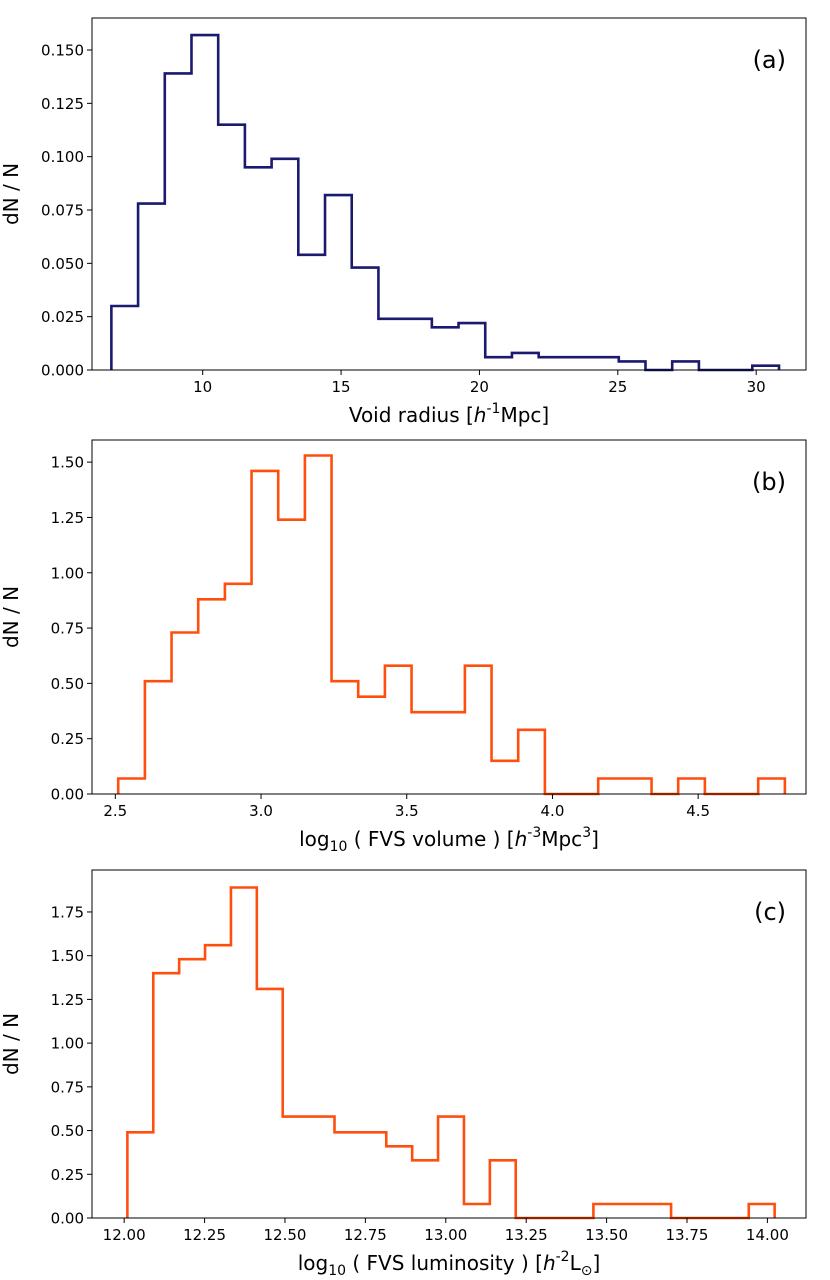 This screenshot has width=830, height=1280. What do you see at coordinates (687, 1235) in the screenshot?
I see `x-tick-label: 13.75` at bounding box center [687, 1235].